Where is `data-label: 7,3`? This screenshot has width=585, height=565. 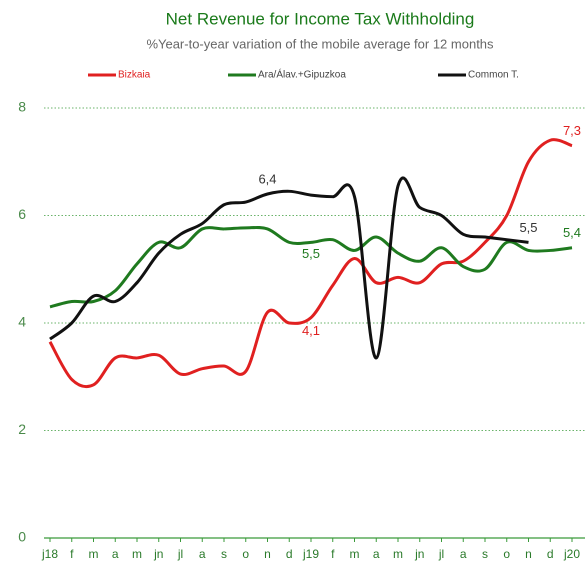
data-label: 7,3 is located at coordinates (572, 130).